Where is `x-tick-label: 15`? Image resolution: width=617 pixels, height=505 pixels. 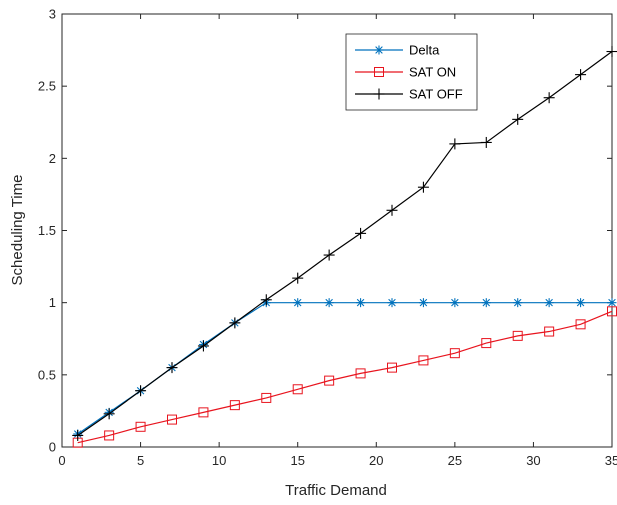 x-tick-label: 15 is located at coordinates (297, 460).